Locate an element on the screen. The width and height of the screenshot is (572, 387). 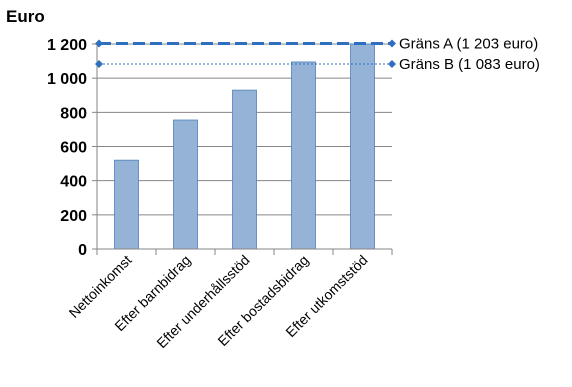
y-tick-labels: 0 200 400 600 800 1 000 1 200 is located at coordinates (67, 148).